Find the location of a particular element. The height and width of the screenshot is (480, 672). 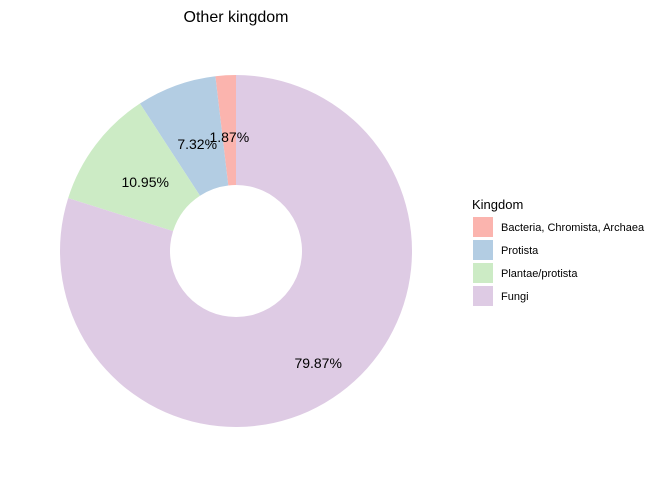

legend-label-4: Fungi is located at coordinates (515, 297).